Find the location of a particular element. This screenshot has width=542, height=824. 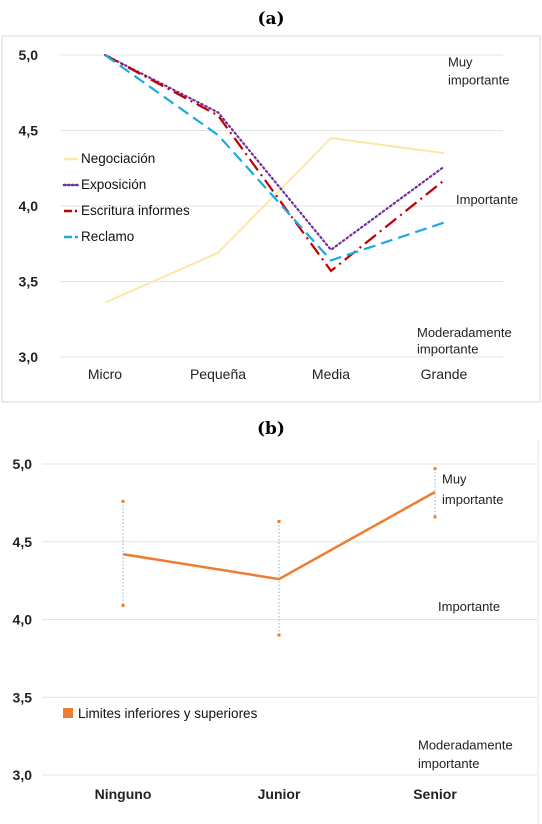

chart-b-x-tick-label: Ninguno is located at coordinates (123, 794).